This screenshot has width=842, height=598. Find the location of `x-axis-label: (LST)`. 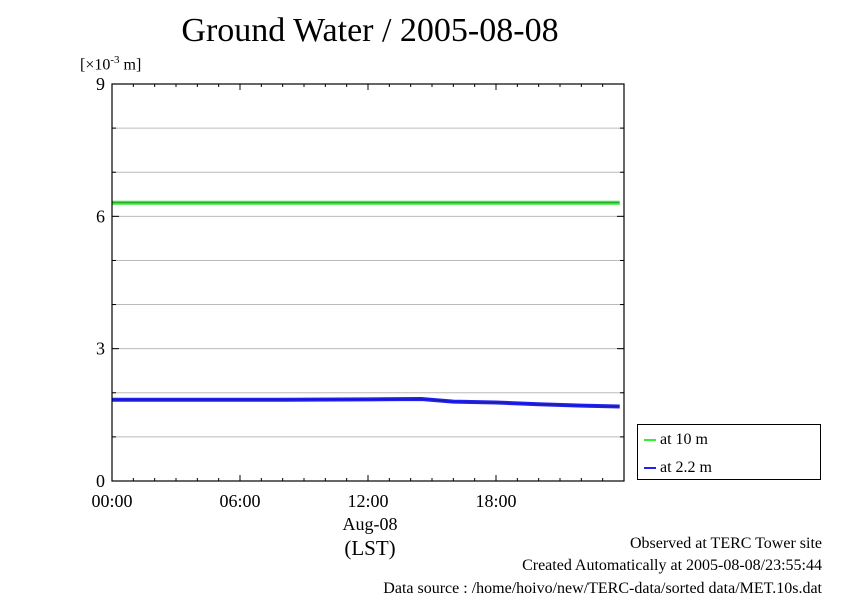

x-axis-label: (LST) is located at coordinates (370, 548).